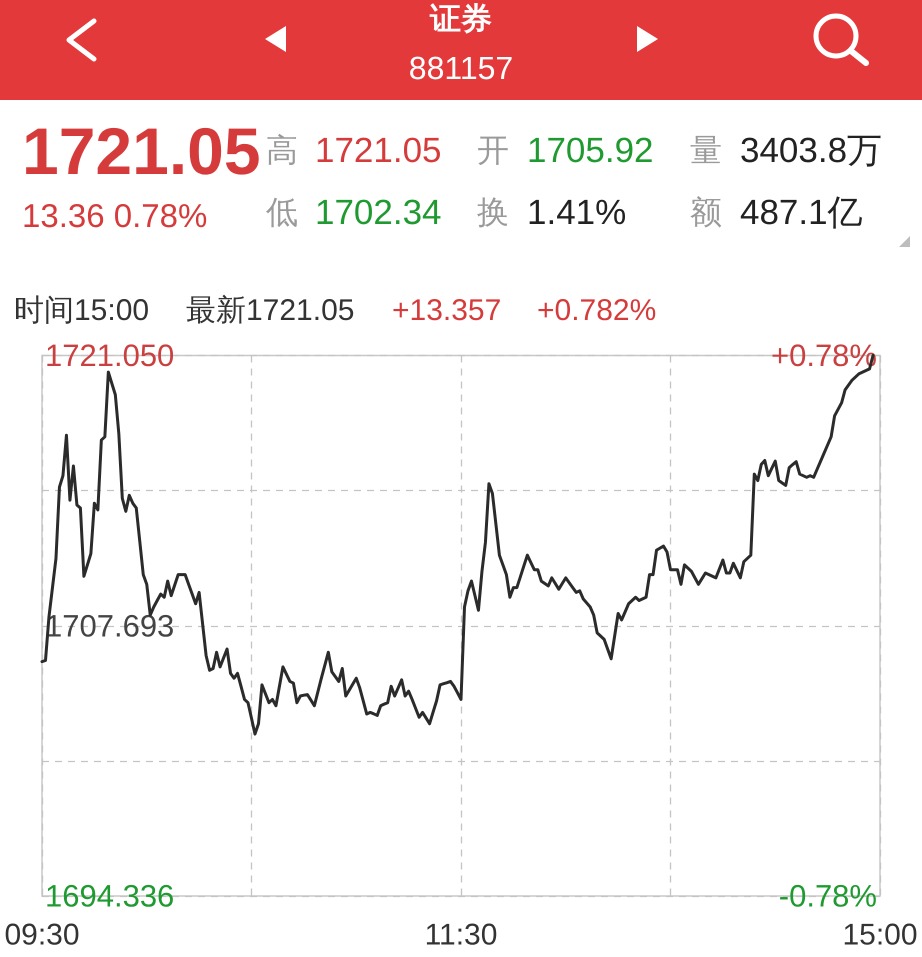  What do you see at coordinates (270, 310) in the screenshot?
I see `text: 最新1721.05` at bounding box center [270, 310].